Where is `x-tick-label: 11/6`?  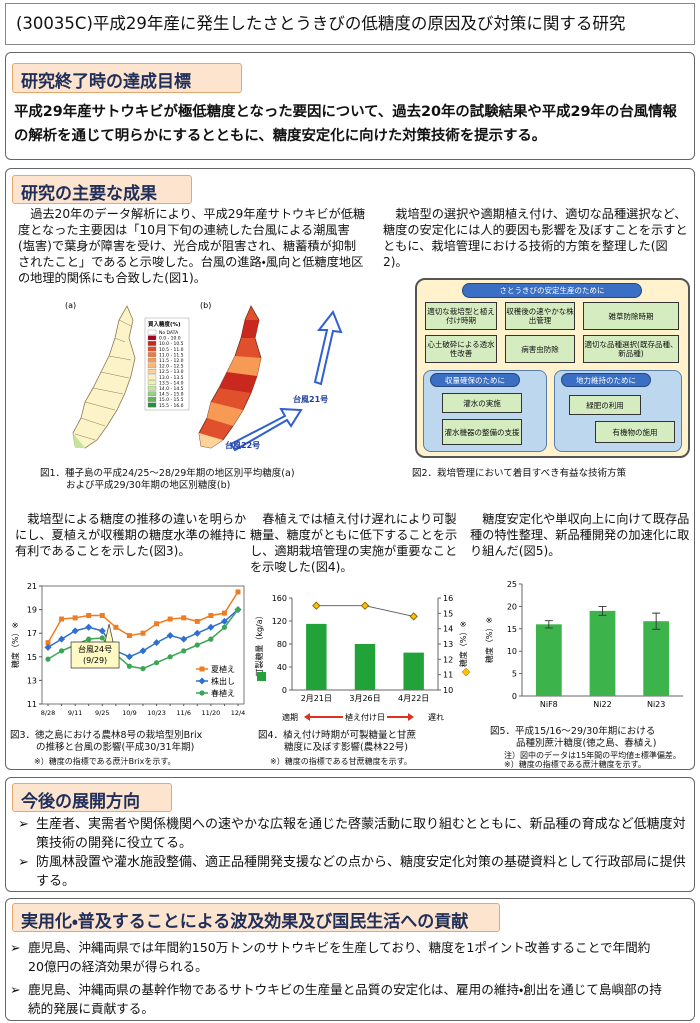
x-tick-label: 11/6 is located at coordinates (183, 713).